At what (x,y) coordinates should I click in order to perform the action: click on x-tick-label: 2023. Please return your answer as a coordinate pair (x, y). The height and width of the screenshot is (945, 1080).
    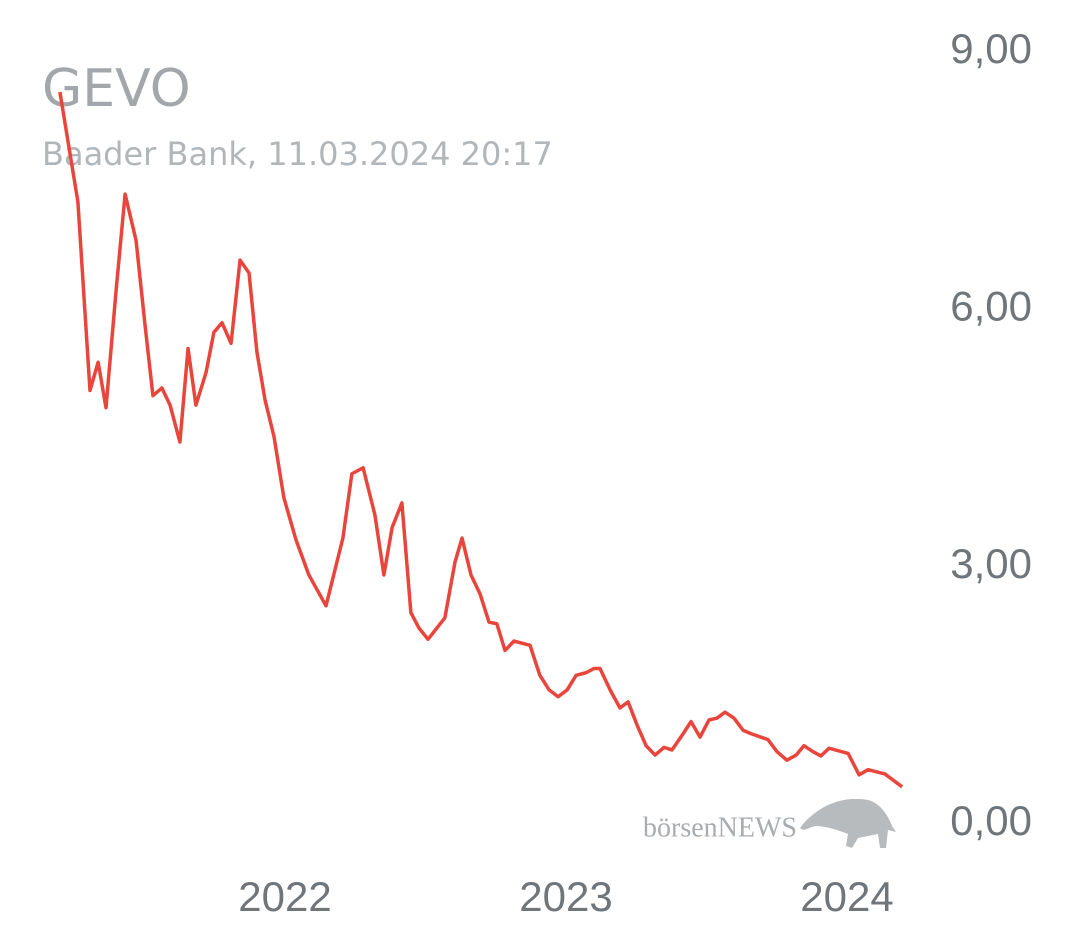
    Looking at the image, I should click on (565, 896).